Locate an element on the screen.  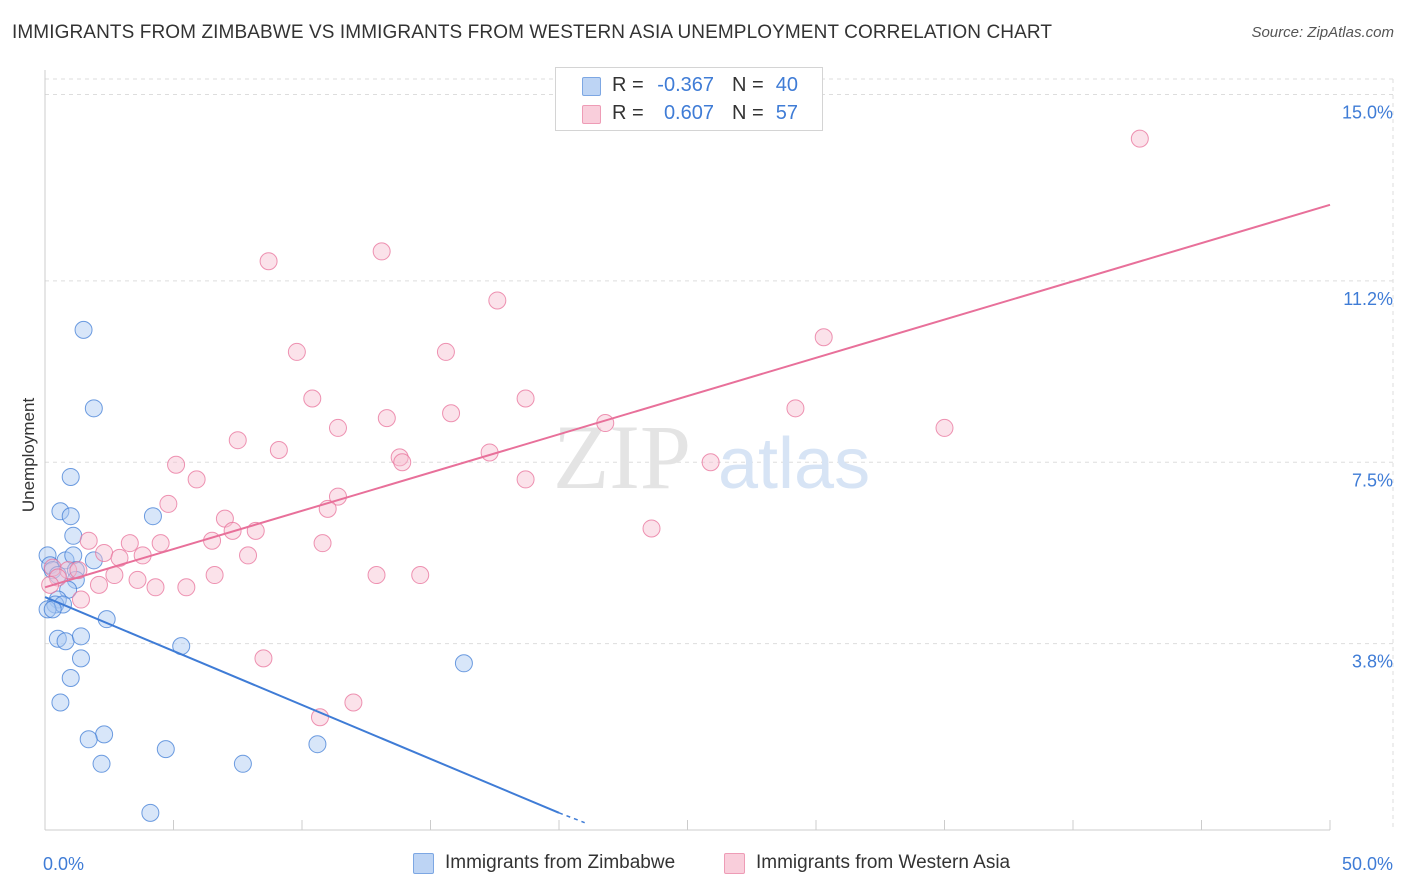
y-tick-label: 15.0% is located at coordinates (1367, 113).